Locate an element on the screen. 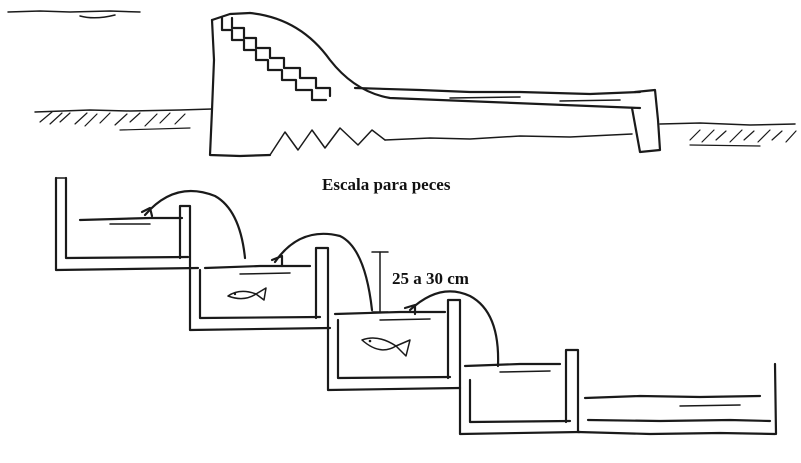  dam-crest is located at coordinates (231, 16).